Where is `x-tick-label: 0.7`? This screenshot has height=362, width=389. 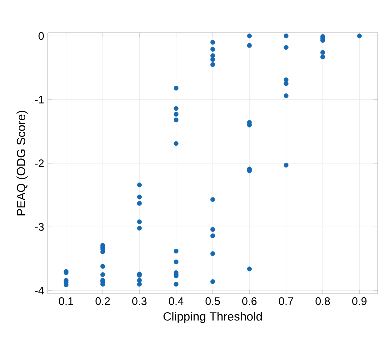 x-tick-label: 0.7 is located at coordinates (286, 302).